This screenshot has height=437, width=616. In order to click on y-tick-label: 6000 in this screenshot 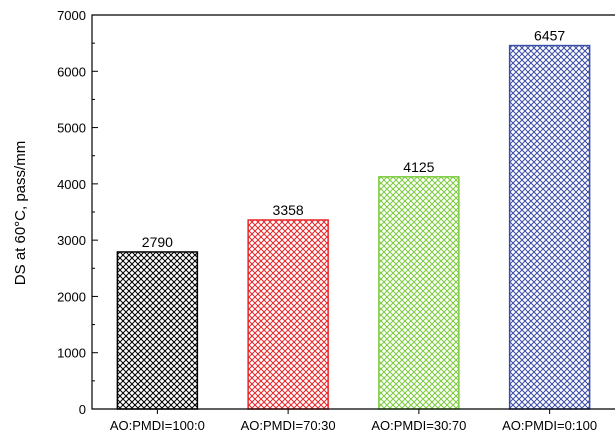, I will do `click(71, 71)`.